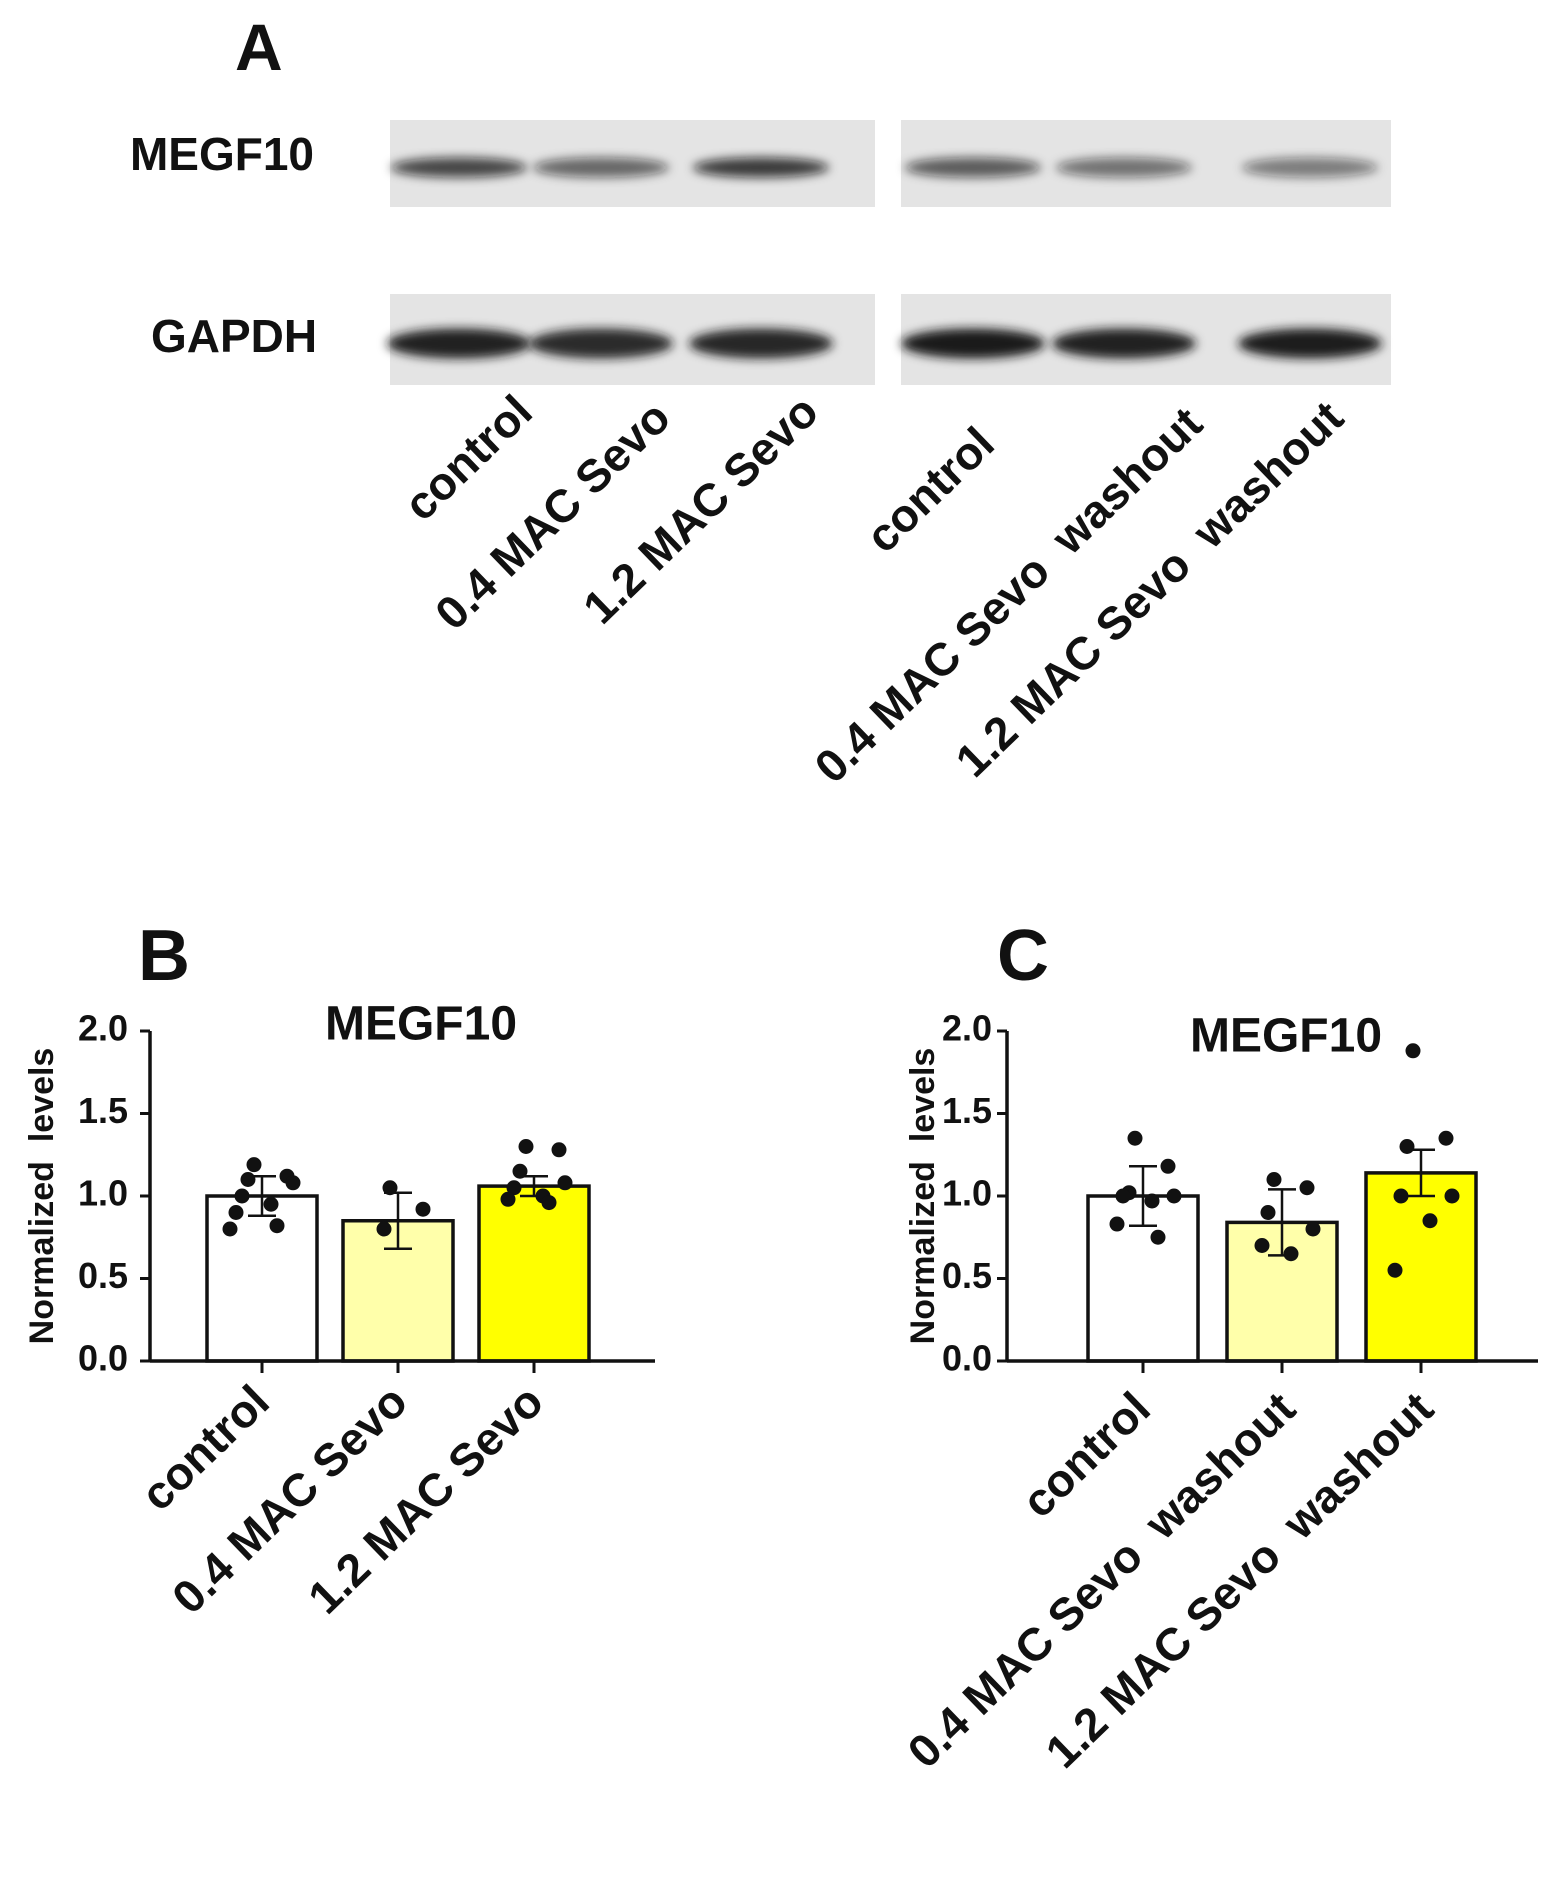  Describe the element at coordinates (425, 1499) in the screenshot. I see `x-tick-label: 1.2 MAC Sevo` at that location.